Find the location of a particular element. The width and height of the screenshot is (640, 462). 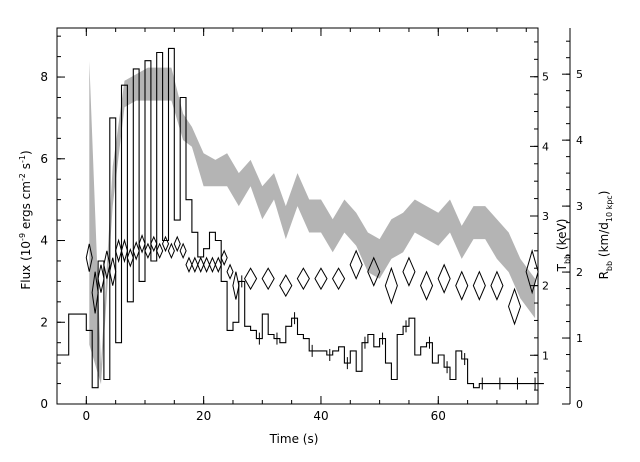

r-label-main: R is located at coordinates (604, 275).